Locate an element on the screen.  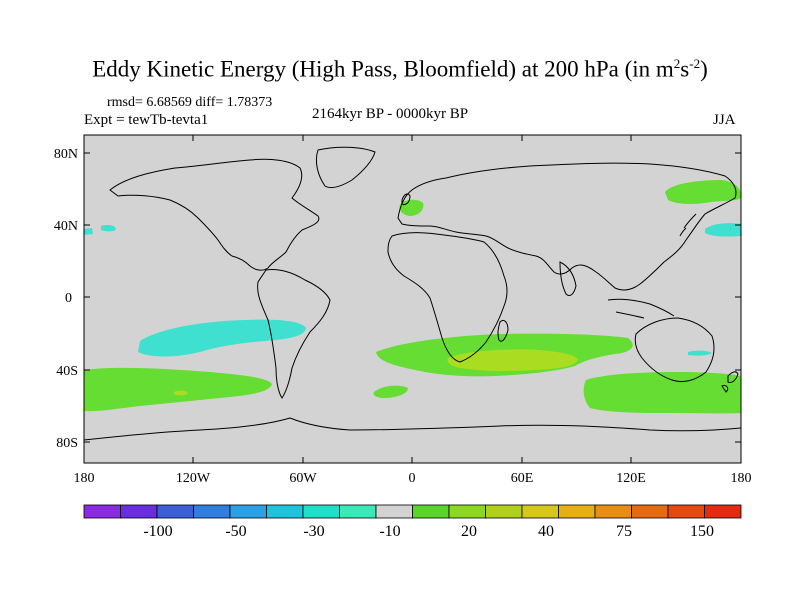
coastline-indonesia is located at coordinates (641, 308).